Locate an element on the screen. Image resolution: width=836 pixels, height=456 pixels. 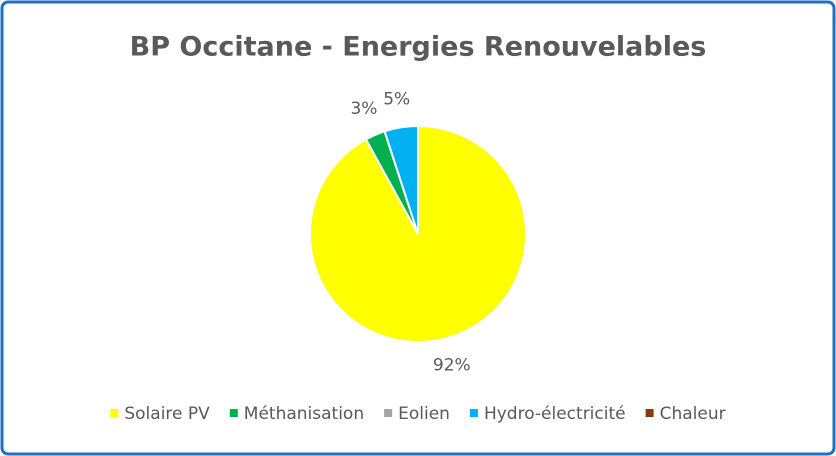
legend-label: Méthanisation is located at coordinates (304, 414).